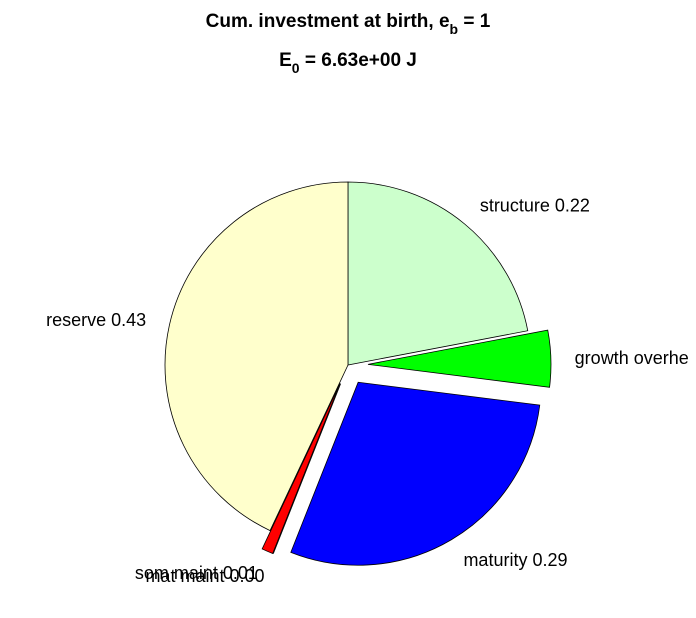 The image size is (696, 618). Describe the element at coordinates (296, 68) in the screenshot. I see `subtitle-sub: 0` at that location.